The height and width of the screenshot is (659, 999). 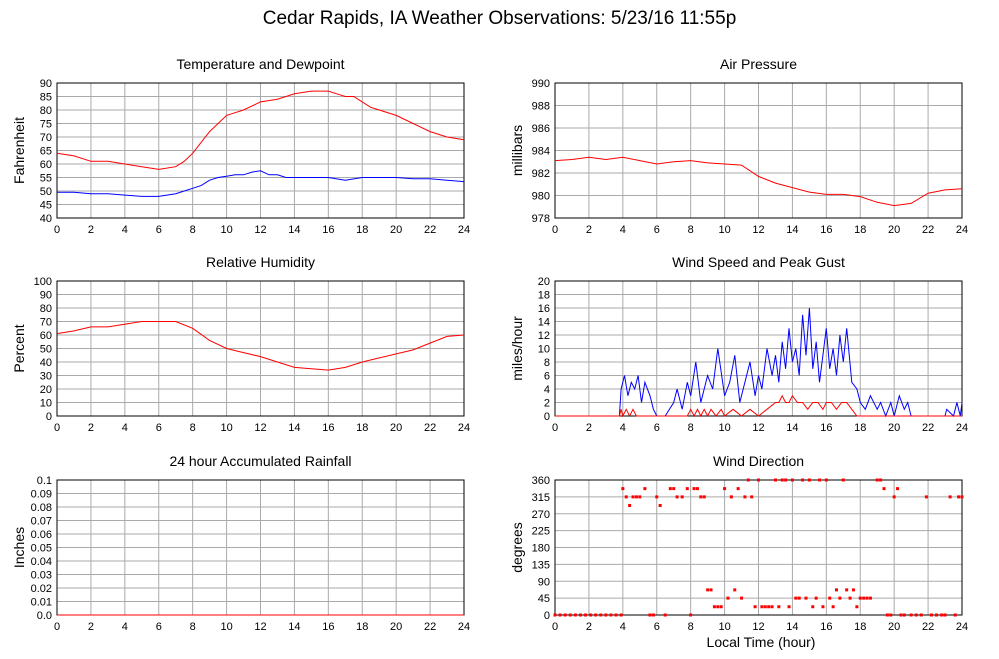 I want to click on y-tick-label: 360, so click(x=541, y=481).